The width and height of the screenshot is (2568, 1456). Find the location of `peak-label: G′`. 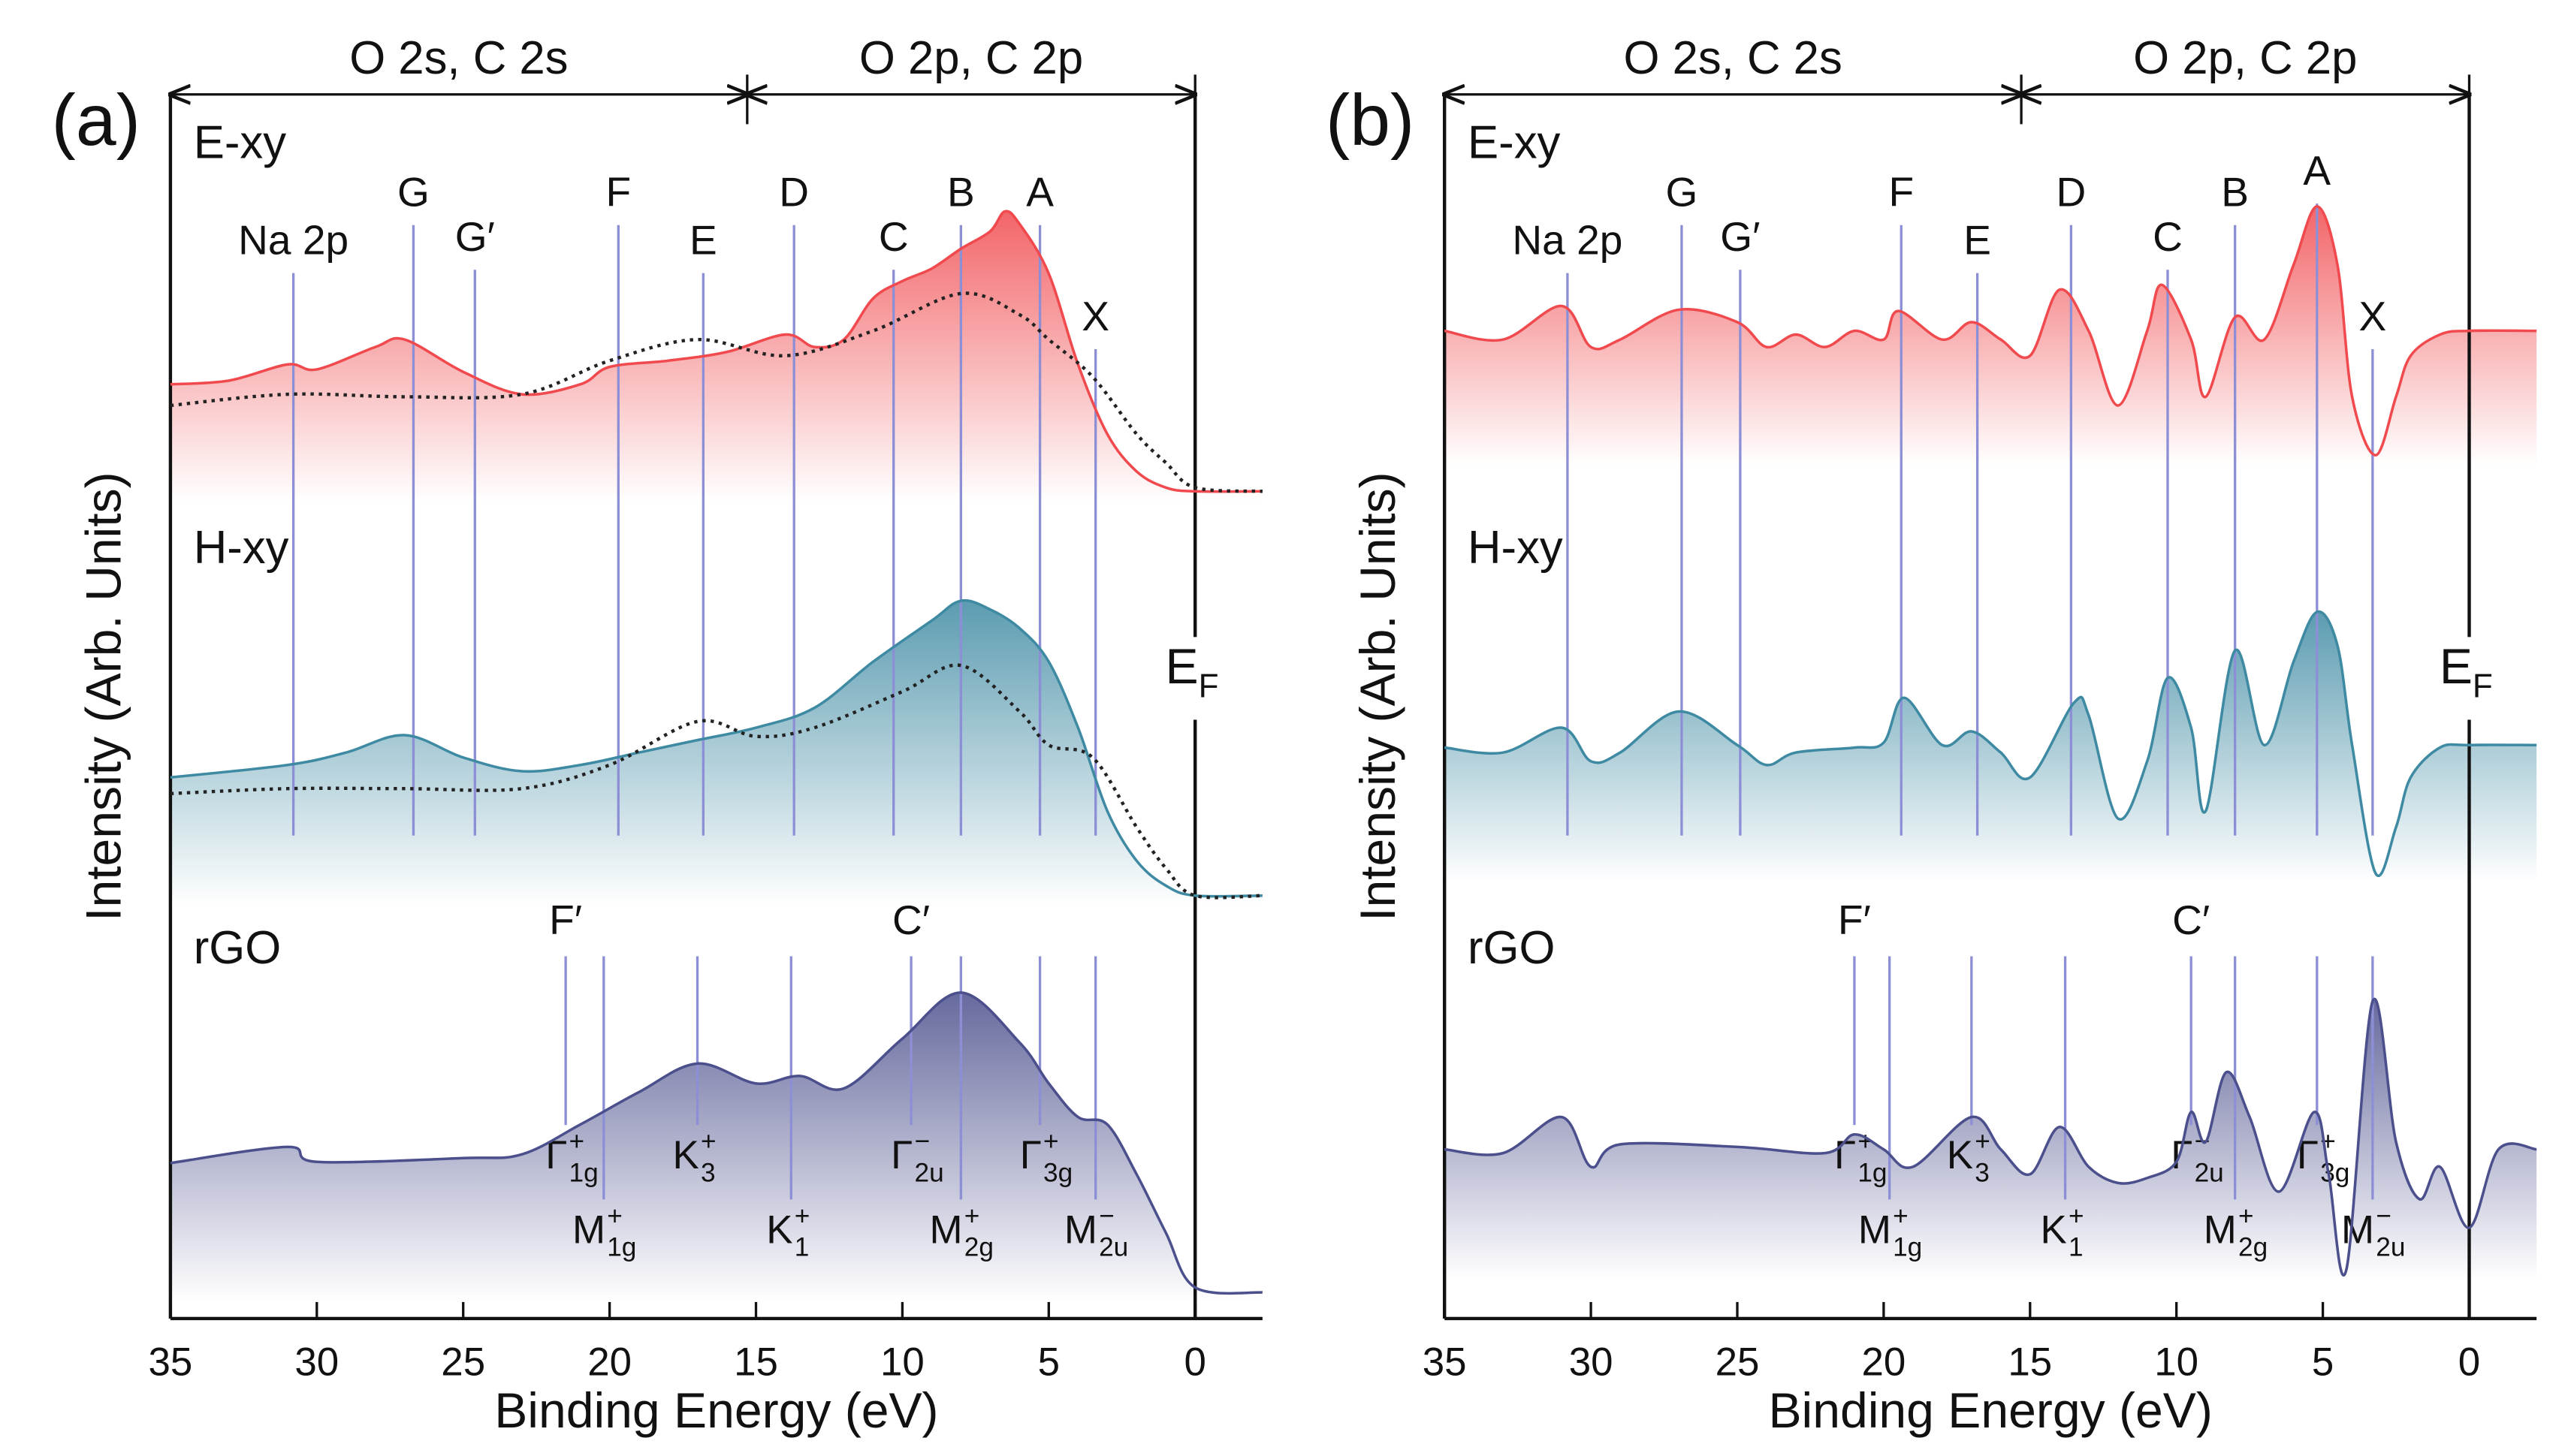

peak-label: G′ is located at coordinates (475, 236).